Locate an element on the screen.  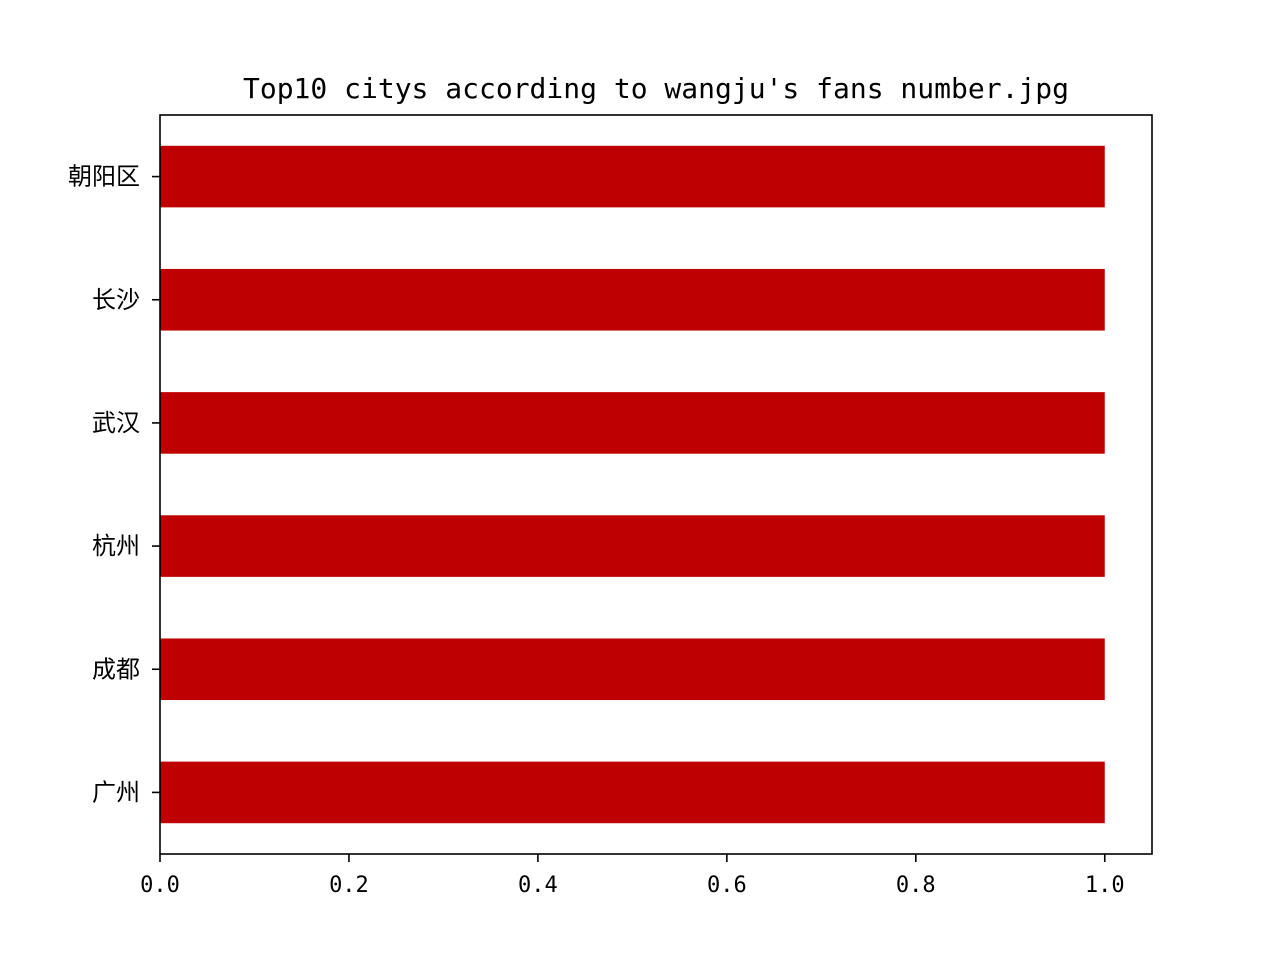
x-tick-label-4: 0.8 is located at coordinates (916, 885).